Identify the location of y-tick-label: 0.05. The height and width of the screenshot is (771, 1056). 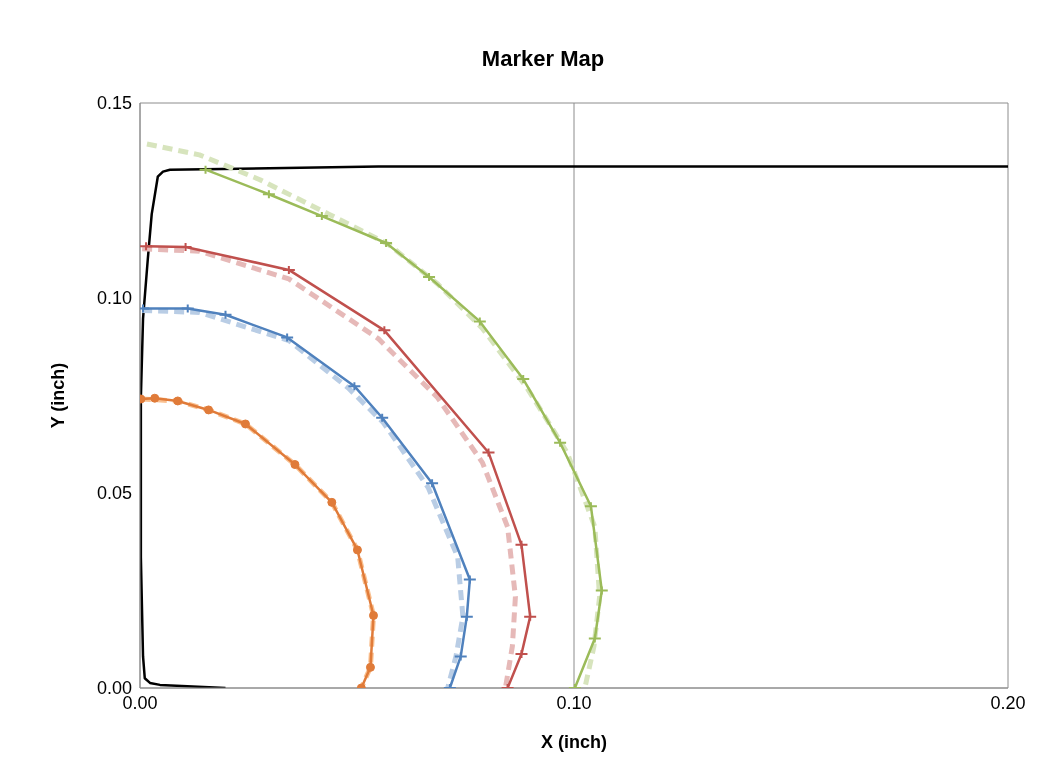
(114, 493).